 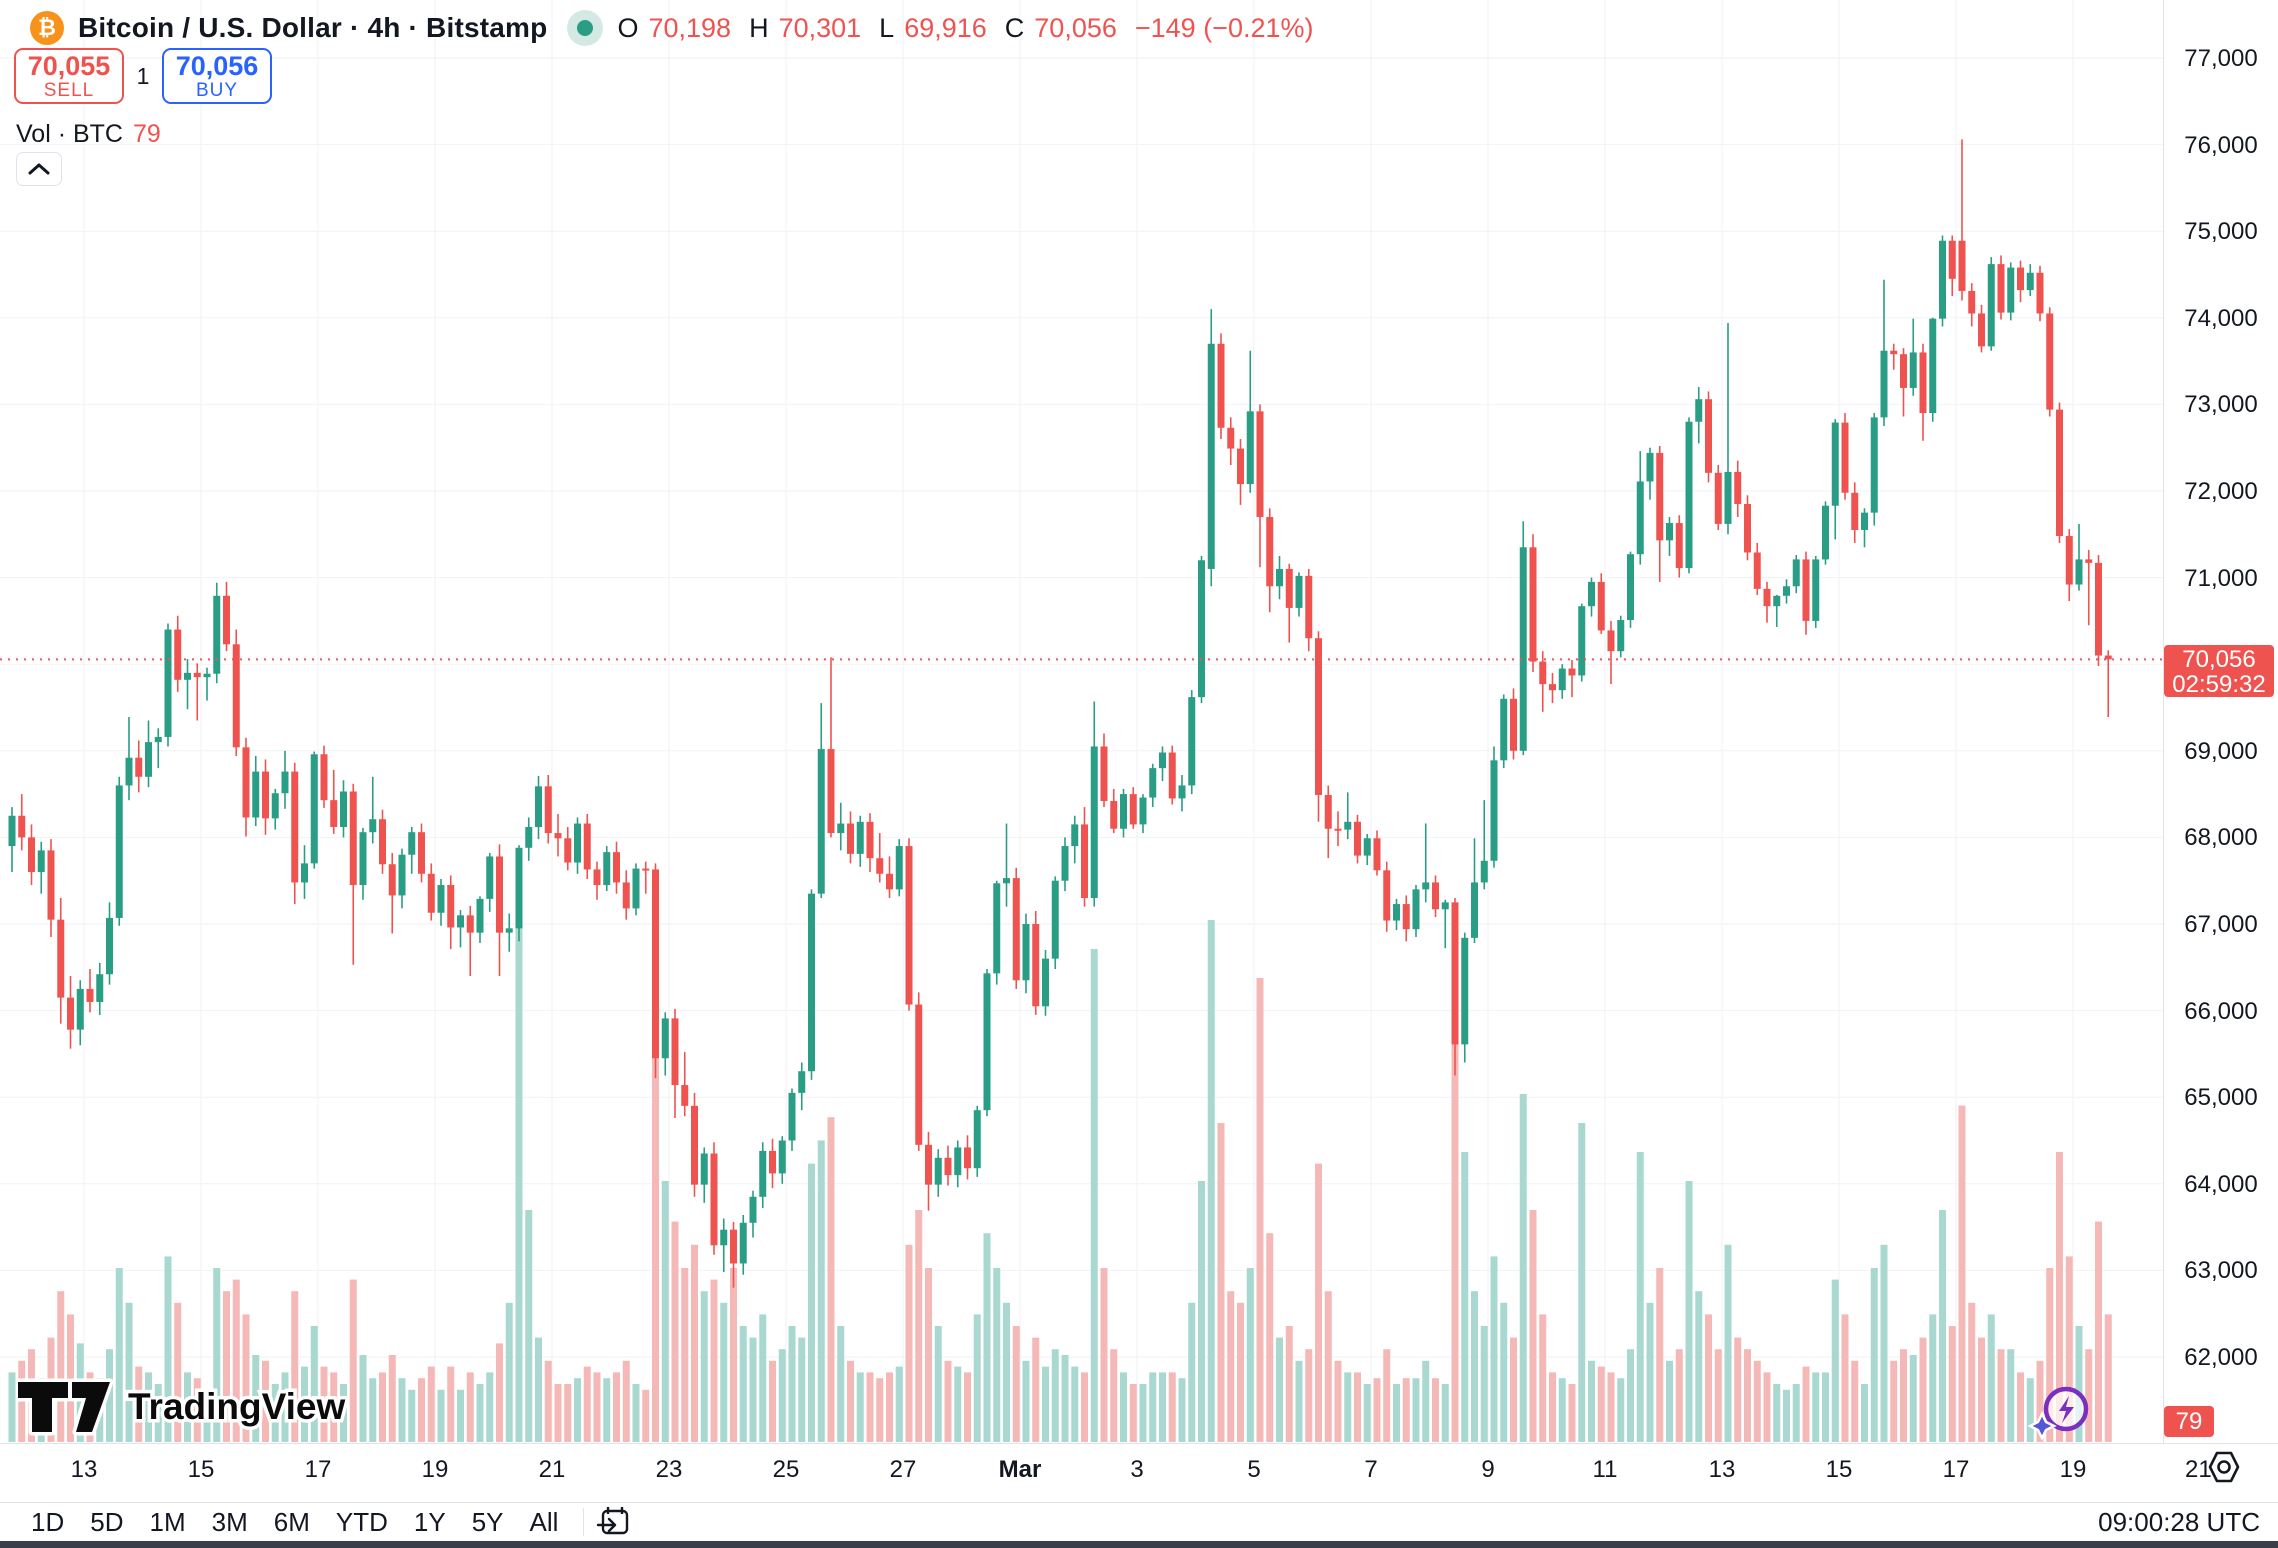 What do you see at coordinates (2221, 924) in the screenshot?
I see `price-axis-label: 67,000` at bounding box center [2221, 924].